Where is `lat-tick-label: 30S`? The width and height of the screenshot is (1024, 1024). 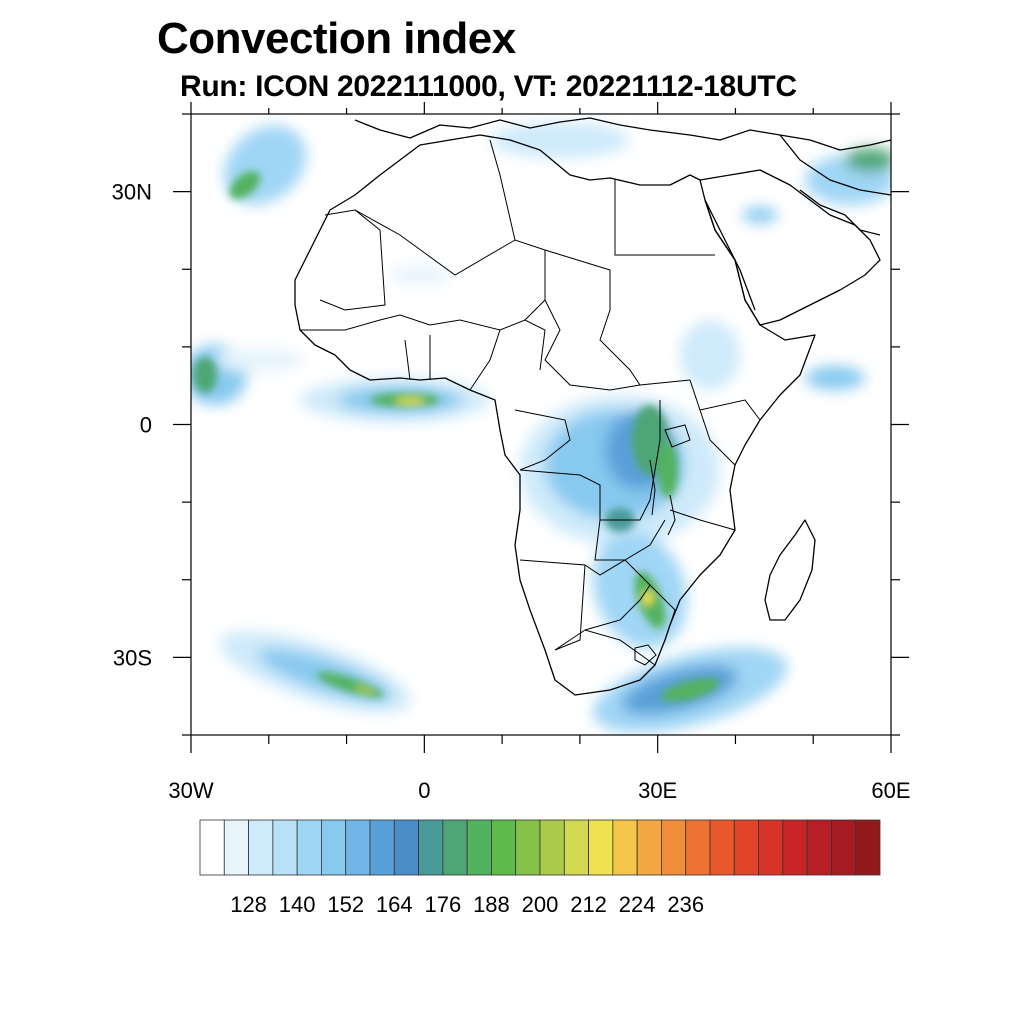 lat-tick-label: 30S is located at coordinates (132, 657).